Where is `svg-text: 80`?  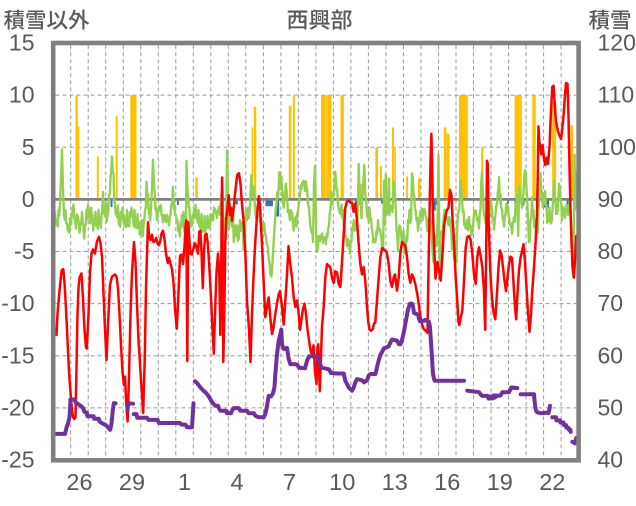
svg-text: 80 is located at coordinates (611, 251).